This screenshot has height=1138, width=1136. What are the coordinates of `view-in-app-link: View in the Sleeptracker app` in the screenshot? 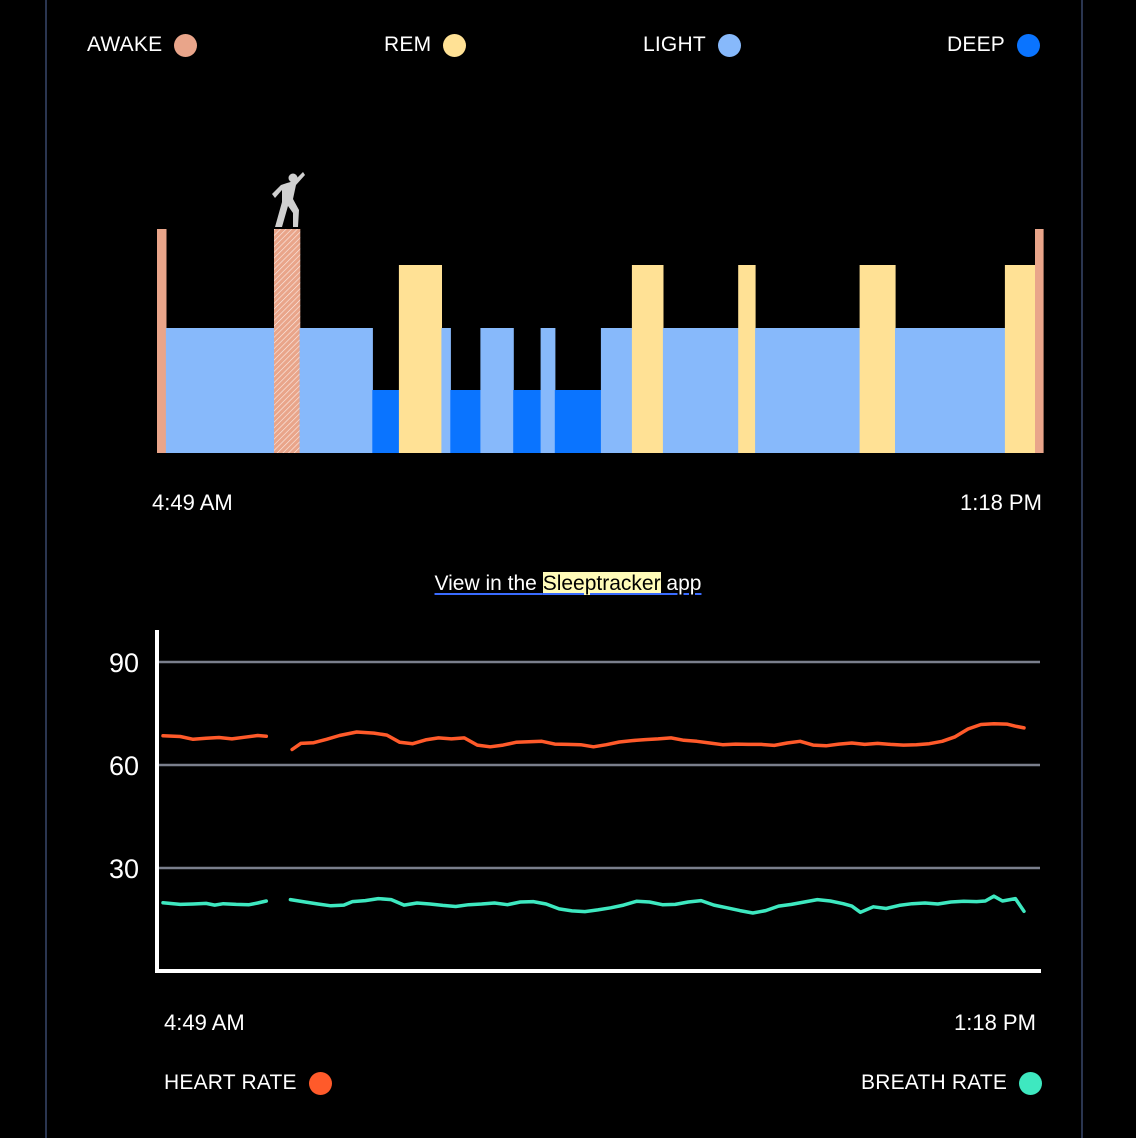 It's located at (568, 583).